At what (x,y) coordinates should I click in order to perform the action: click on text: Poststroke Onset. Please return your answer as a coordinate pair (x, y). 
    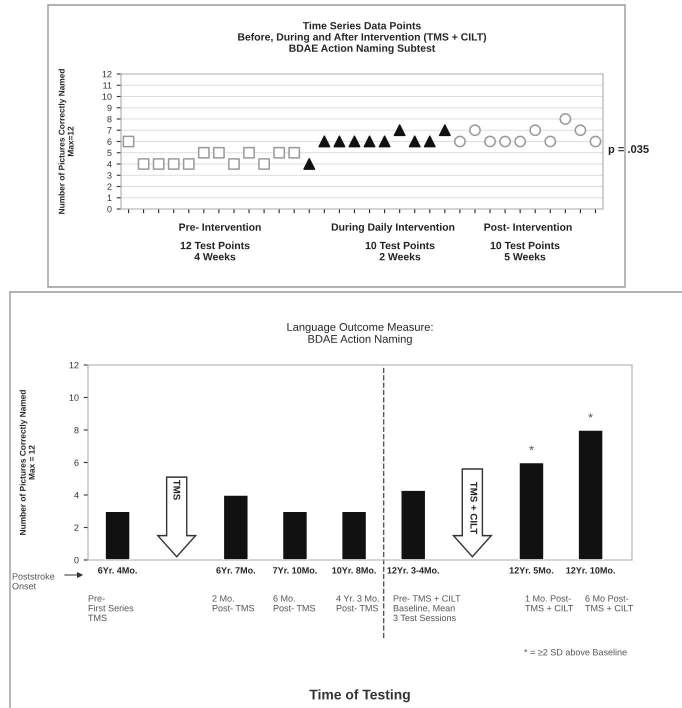
    Looking at the image, I should click on (33, 581).